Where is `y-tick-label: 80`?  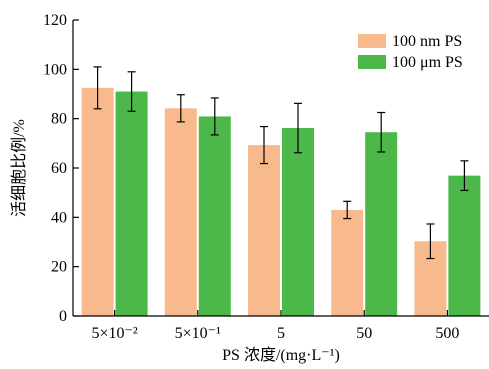 y-tick-label: 80 is located at coordinates (59, 119).